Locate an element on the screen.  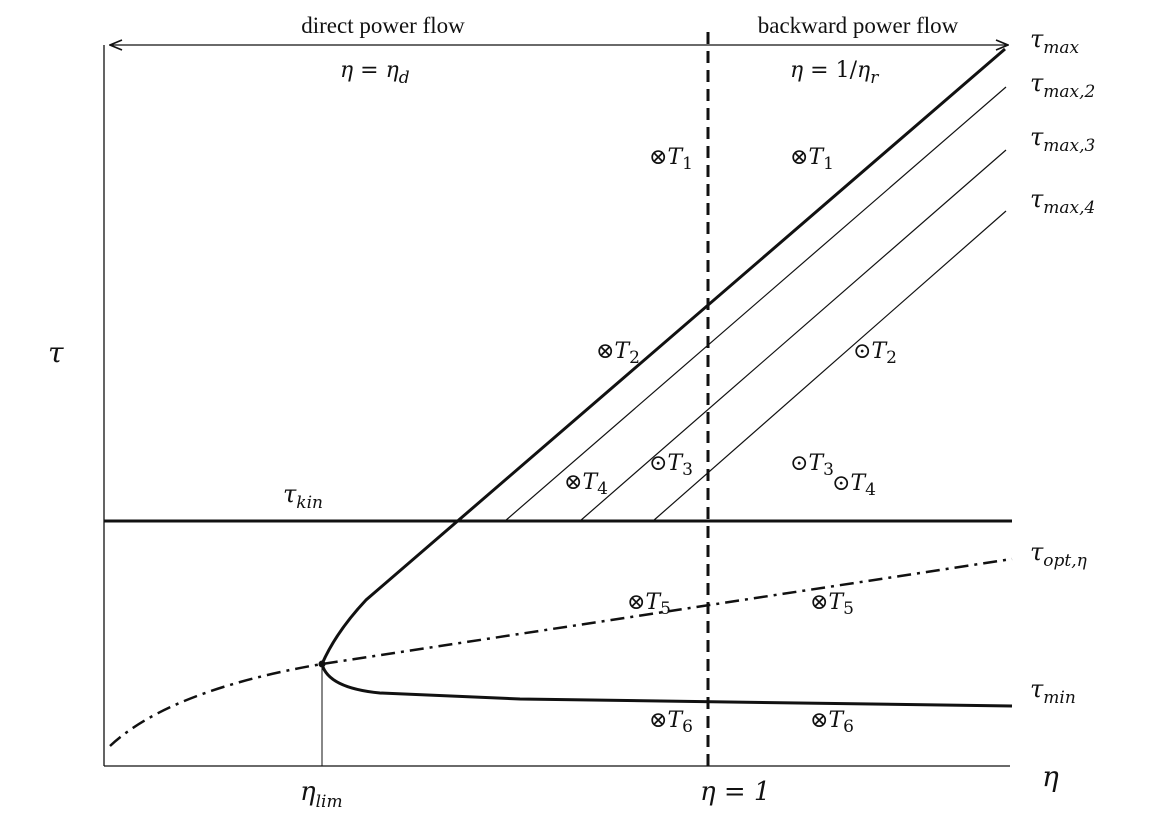
marker-left-t1: ⊗T1 is located at coordinates (671, 159).